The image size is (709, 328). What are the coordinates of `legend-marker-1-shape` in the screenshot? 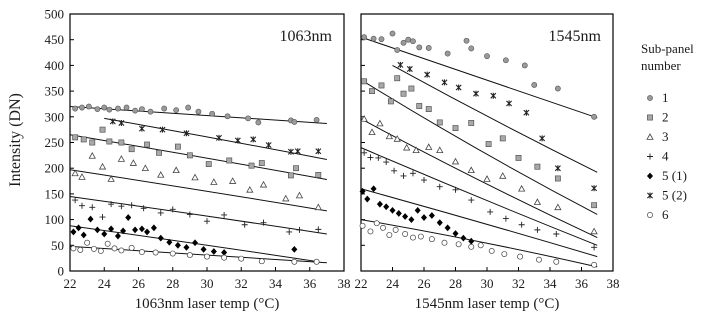 It's located at (650, 98).